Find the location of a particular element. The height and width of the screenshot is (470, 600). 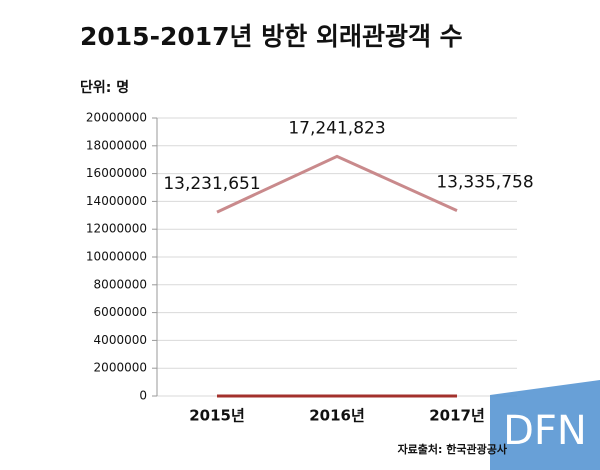

y-tick-label: 20000000 is located at coordinates (116, 118).